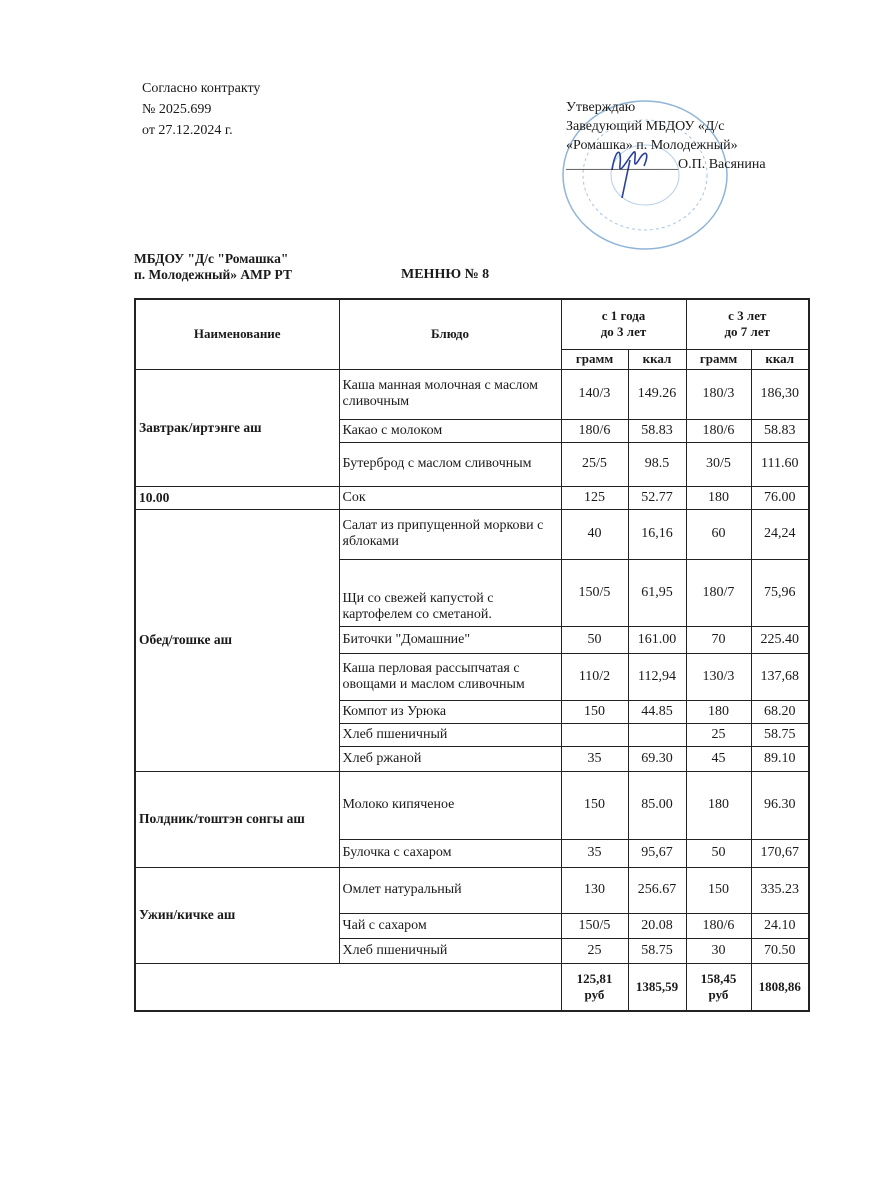 This screenshot has width=873, height=1200. I want to click on header-age-1-3: с 1 года до 3 лет, so click(623, 324).